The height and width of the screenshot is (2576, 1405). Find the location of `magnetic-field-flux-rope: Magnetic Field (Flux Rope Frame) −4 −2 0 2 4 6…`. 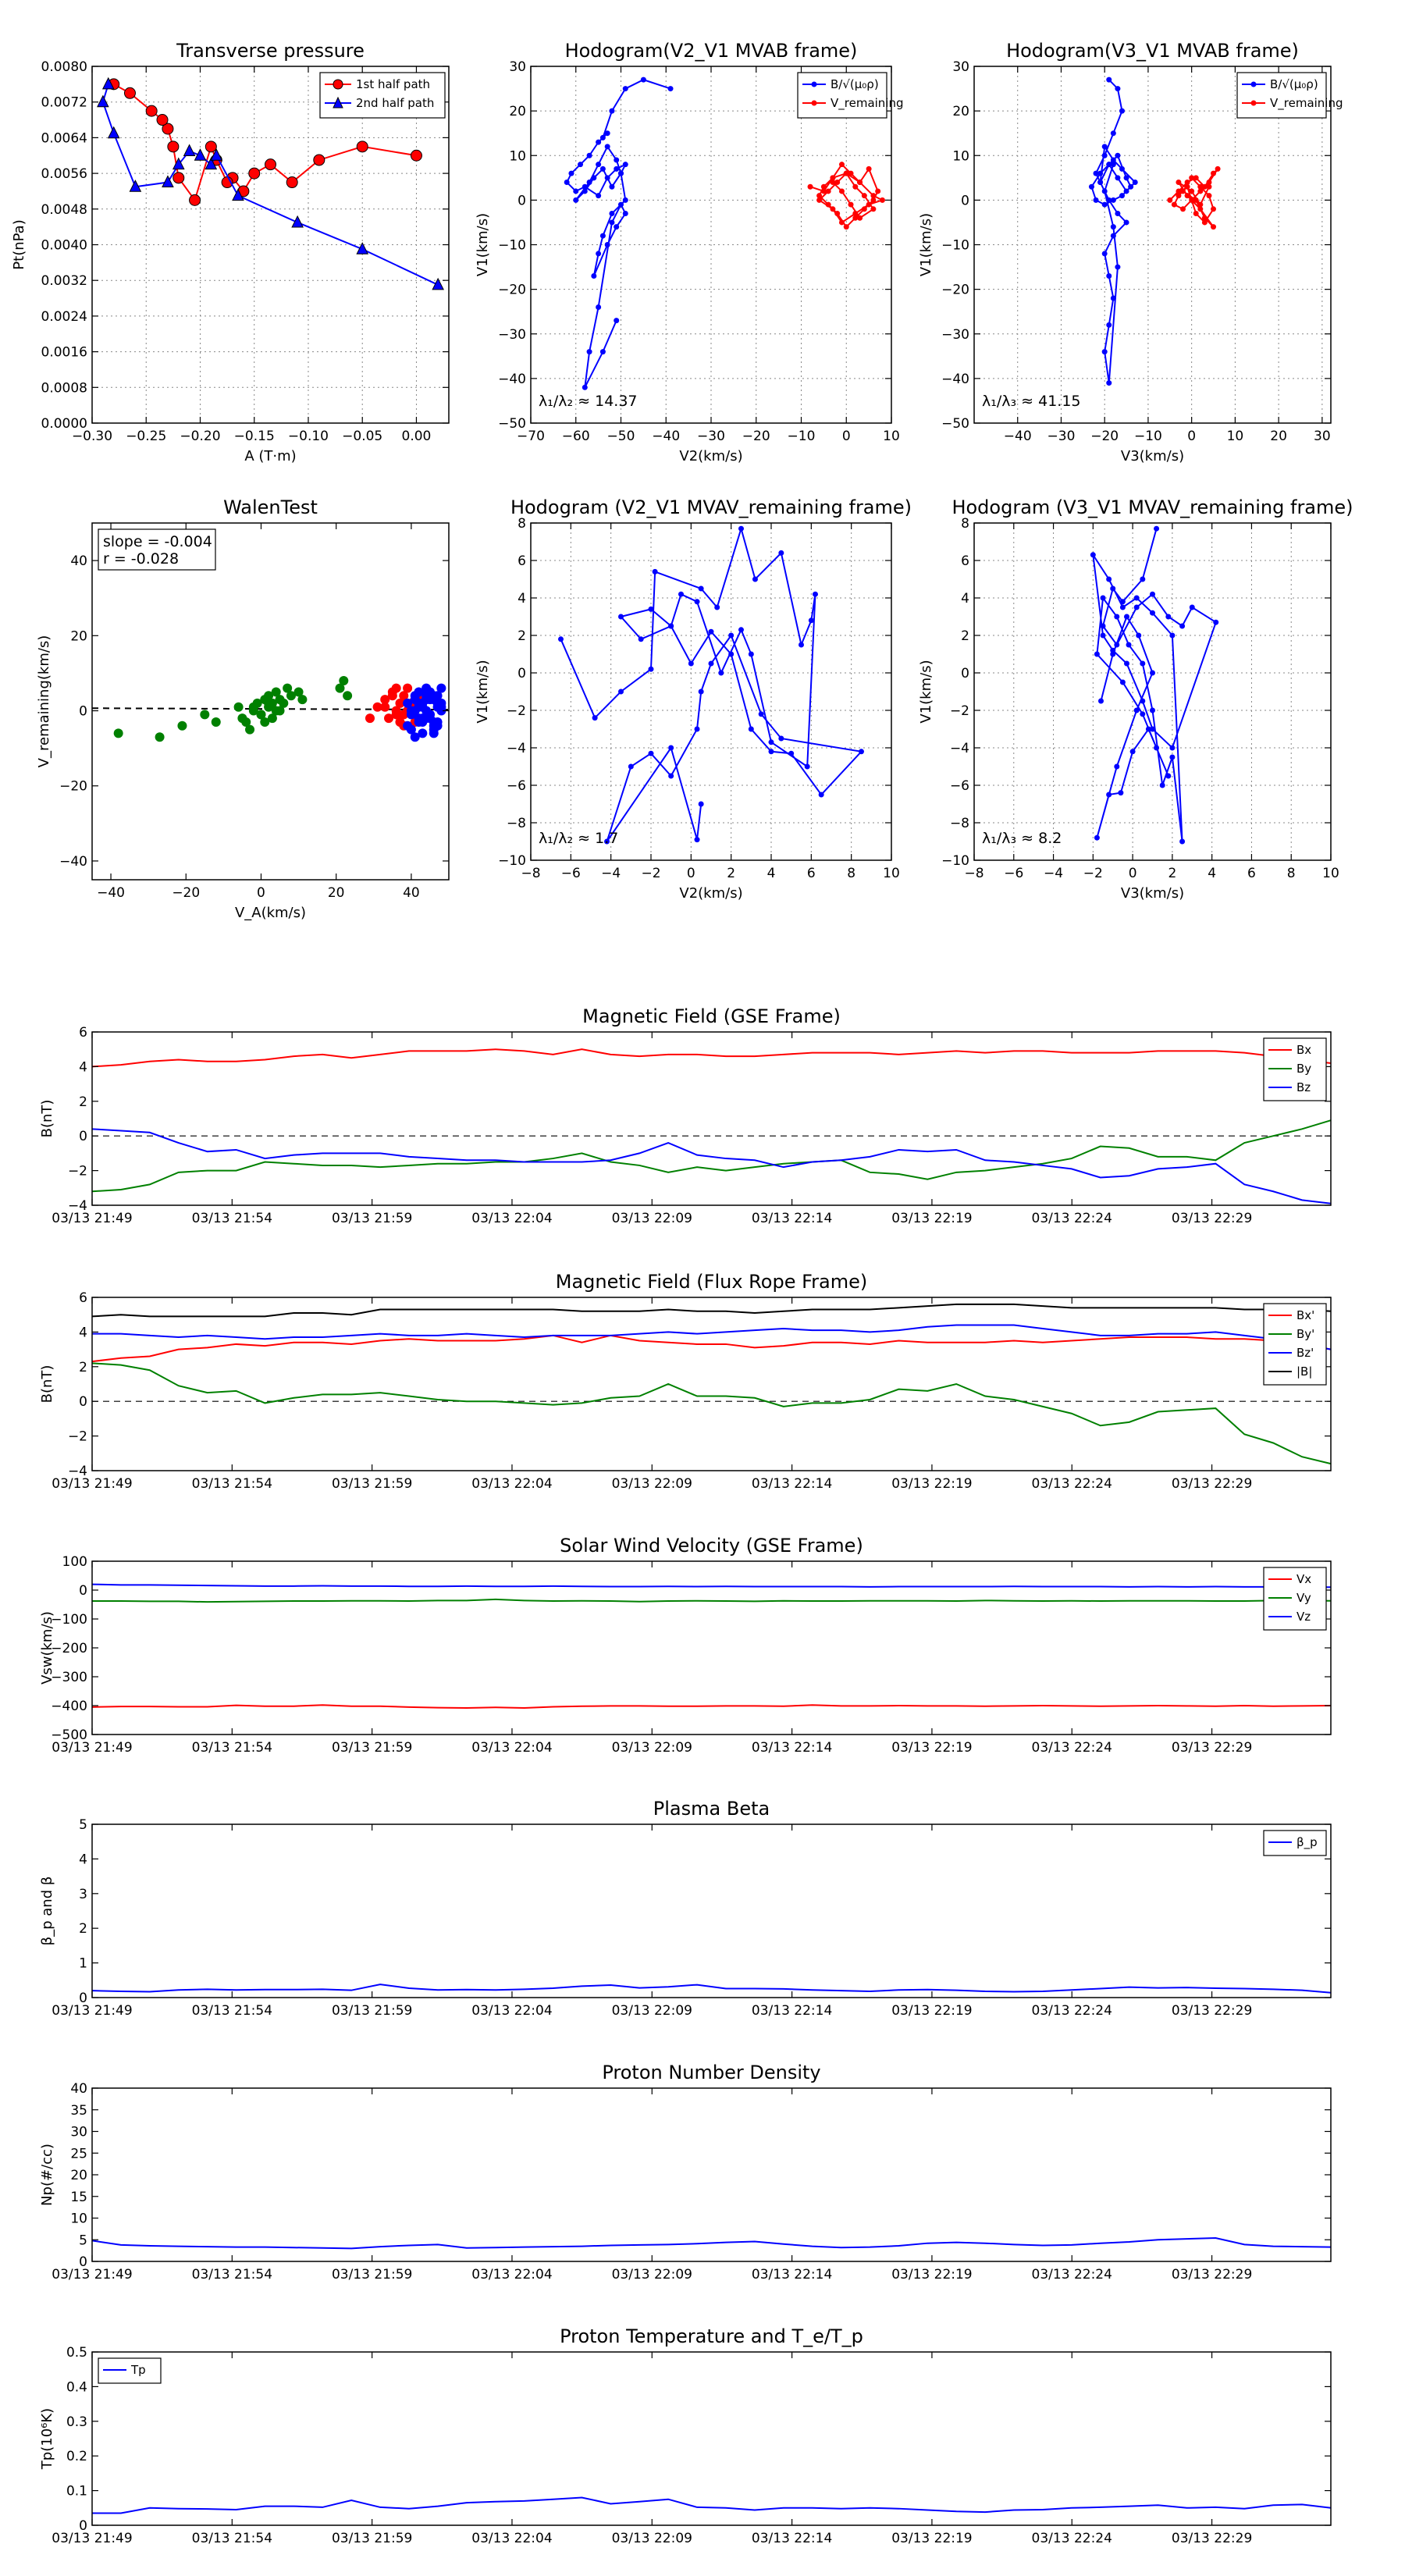

magnetic-field-flux-rope: Magnetic Field (Flux Rope Frame) −4 −2 0 2 4 6… is located at coordinates (685, 1381).